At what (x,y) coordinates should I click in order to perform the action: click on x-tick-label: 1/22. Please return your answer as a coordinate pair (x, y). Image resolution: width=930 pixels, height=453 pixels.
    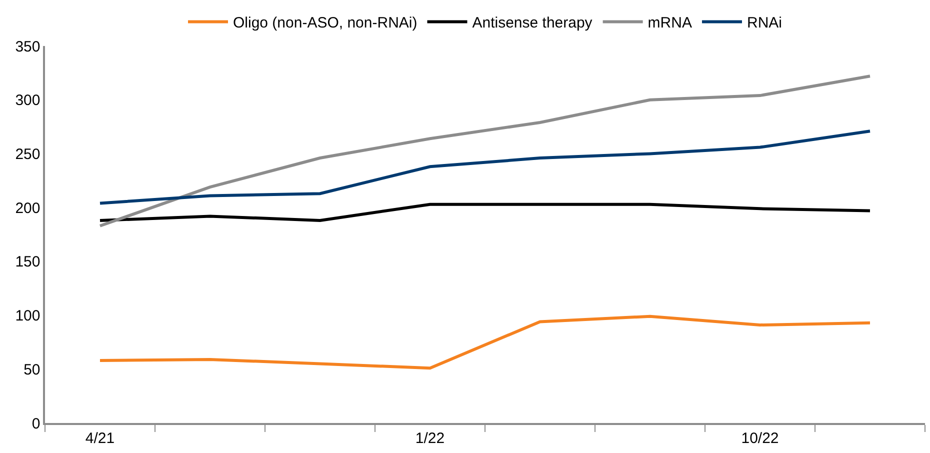
    Looking at the image, I should click on (430, 438).